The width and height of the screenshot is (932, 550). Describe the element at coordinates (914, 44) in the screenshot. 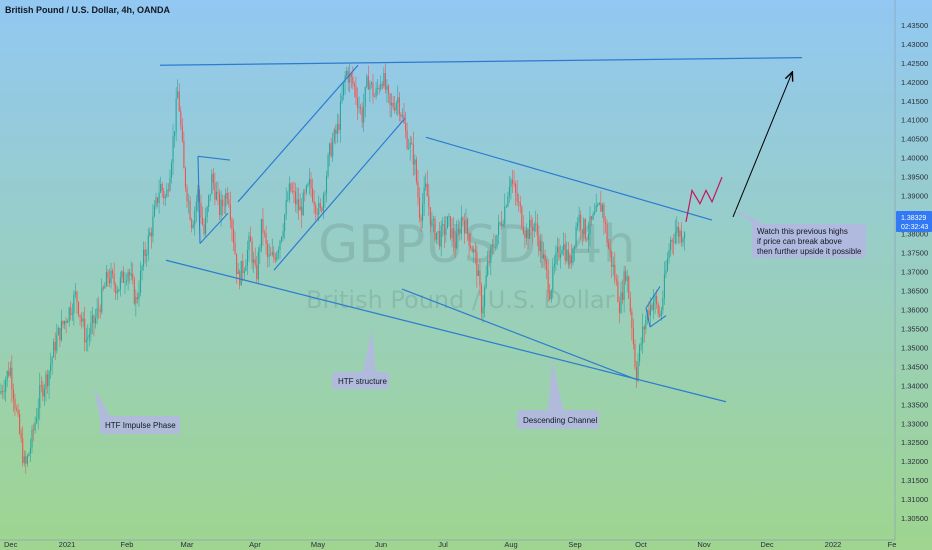

I see `price-tick-label: 1.43000` at that location.